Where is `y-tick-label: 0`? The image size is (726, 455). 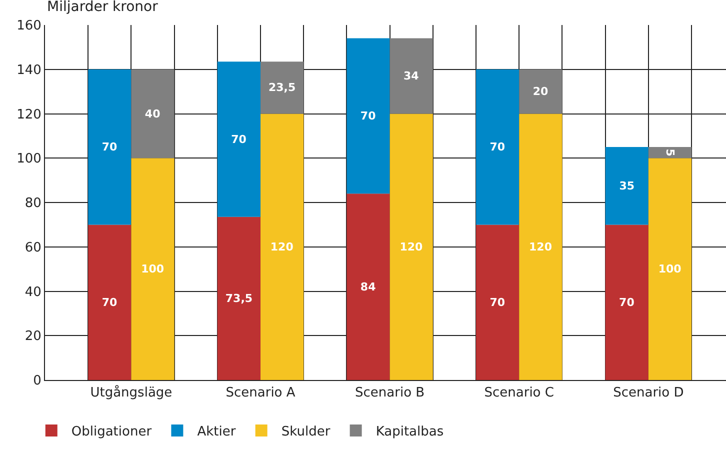 y-tick-label: 0 is located at coordinates (37, 381).